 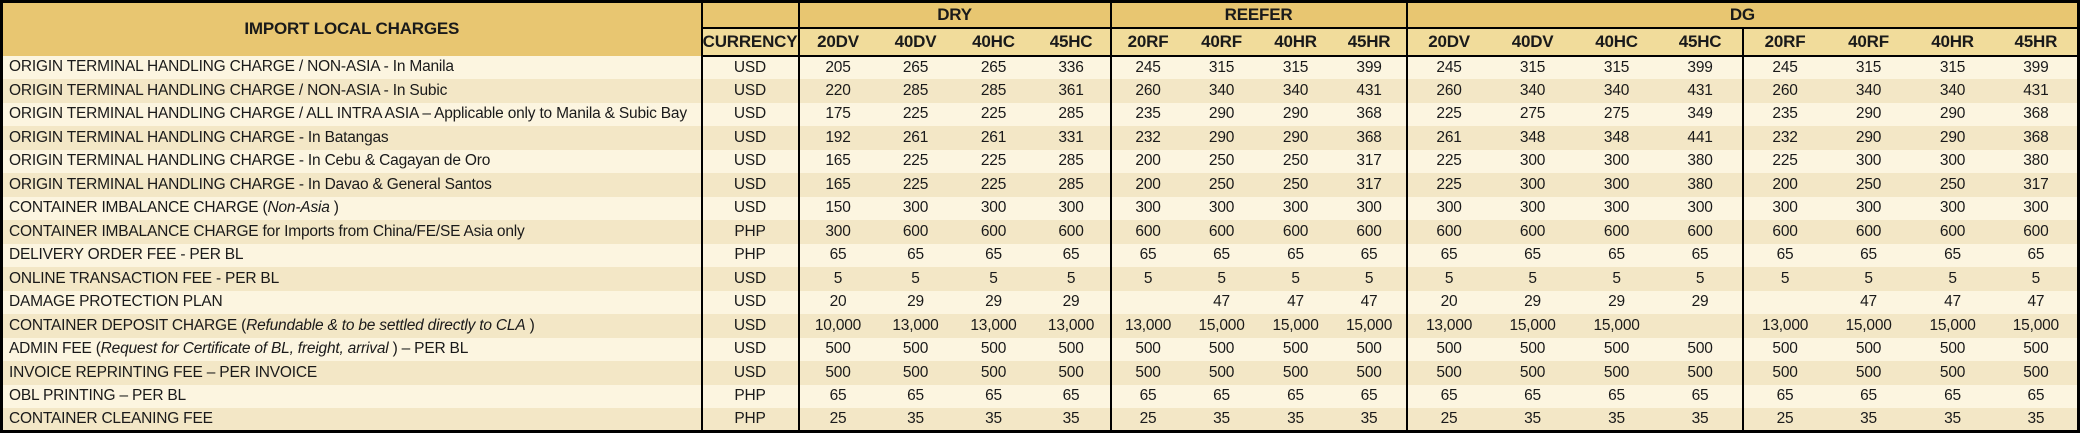 I want to click on rate-cell: 200, so click(x=1148, y=161).